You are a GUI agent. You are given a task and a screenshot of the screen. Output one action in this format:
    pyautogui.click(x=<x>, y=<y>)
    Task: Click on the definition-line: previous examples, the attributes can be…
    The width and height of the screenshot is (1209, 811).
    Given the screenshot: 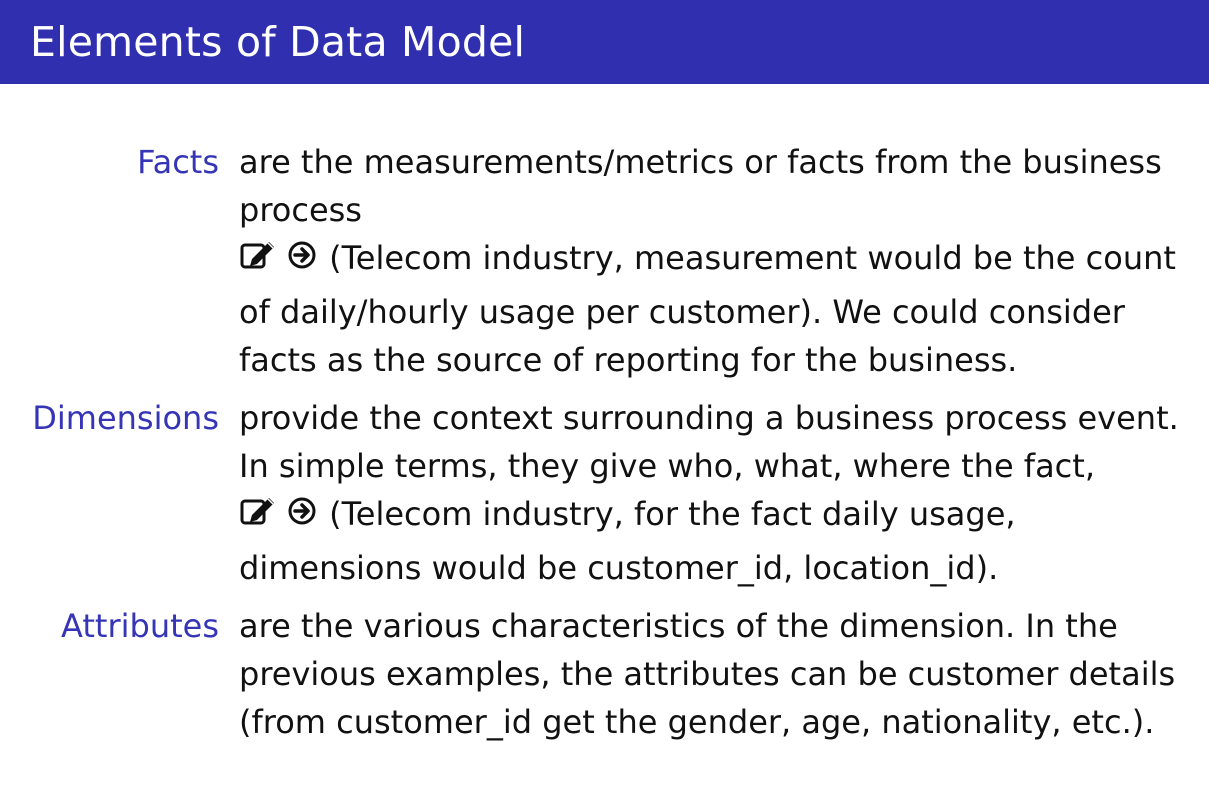 What is the action you would take?
    pyautogui.click(x=707, y=674)
    